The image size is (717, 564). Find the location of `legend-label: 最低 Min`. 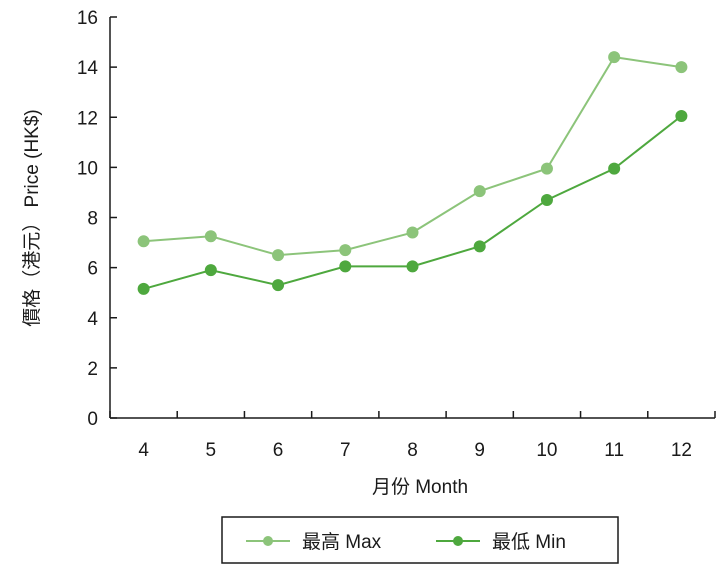

legend-label: 最低 Min is located at coordinates (529, 542).